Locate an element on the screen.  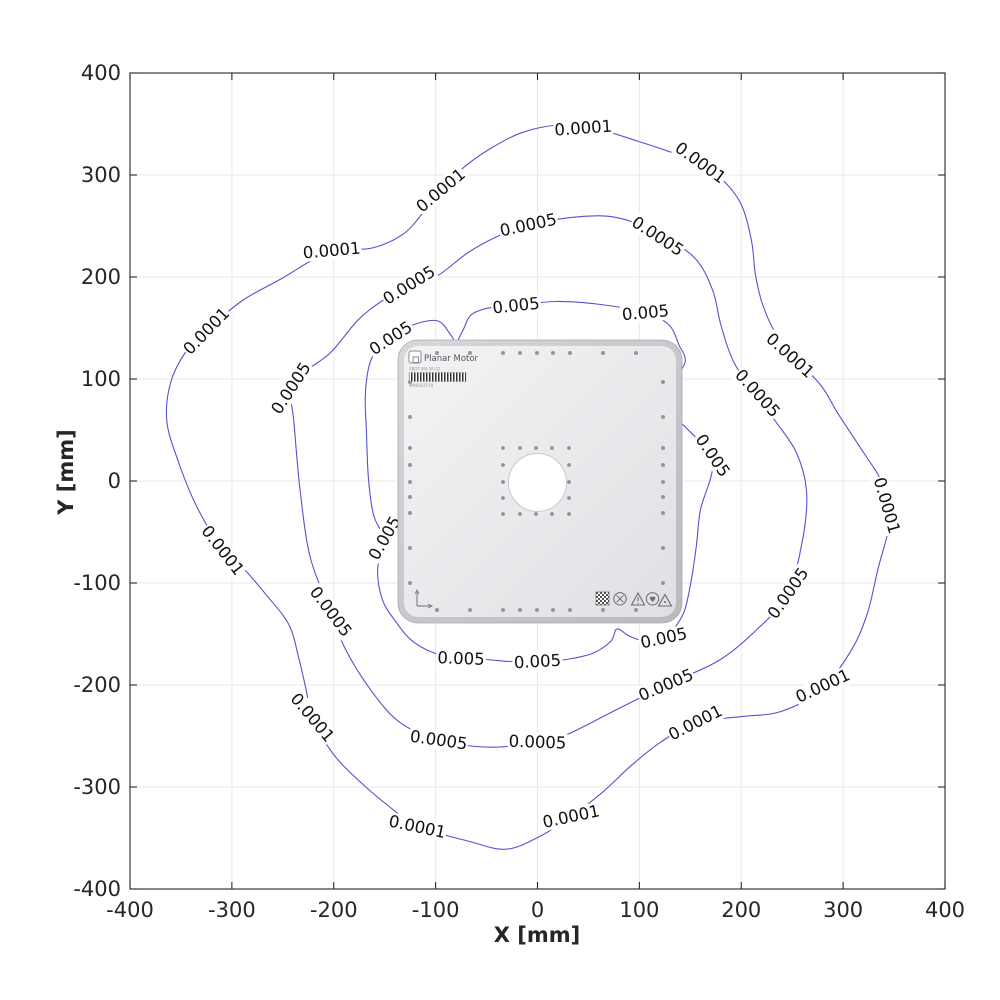
circle-cross-lines is located at coordinates (620, 598).